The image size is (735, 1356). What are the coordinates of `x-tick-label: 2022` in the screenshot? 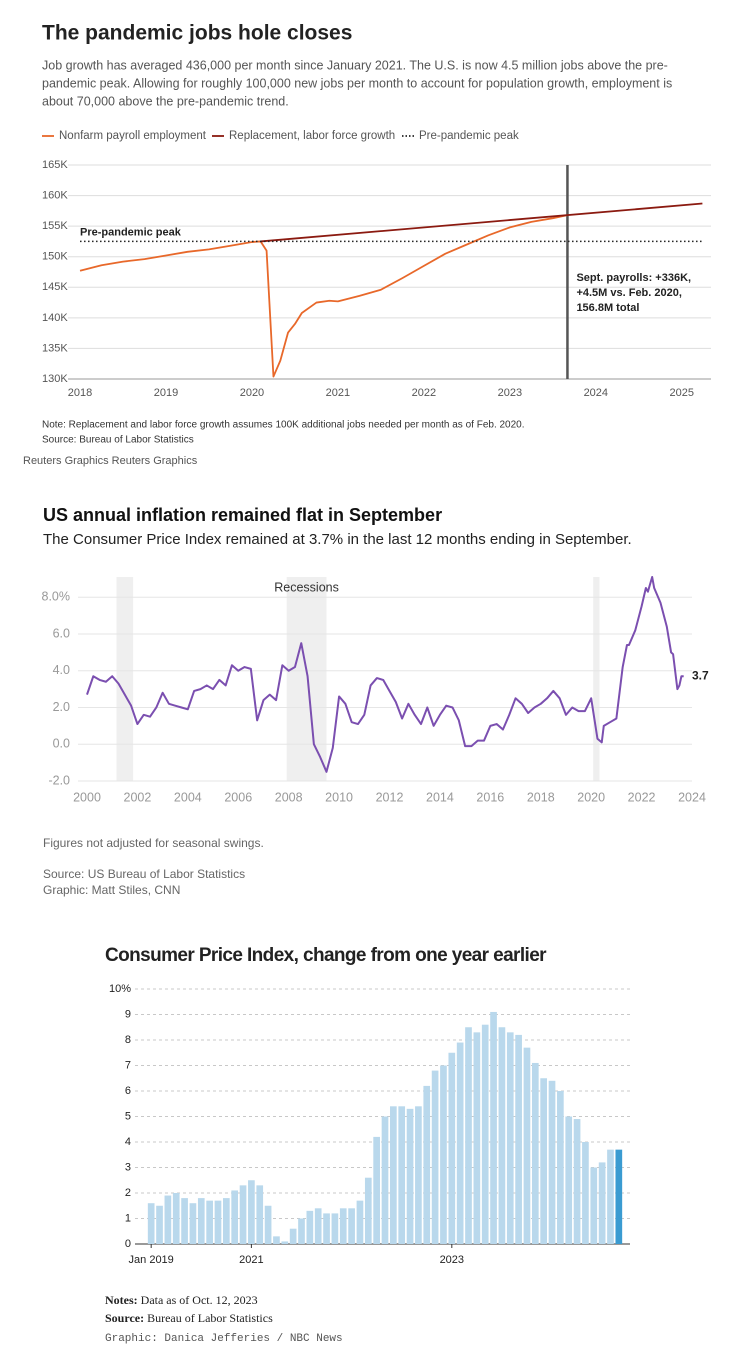 It's located at (642, 797).